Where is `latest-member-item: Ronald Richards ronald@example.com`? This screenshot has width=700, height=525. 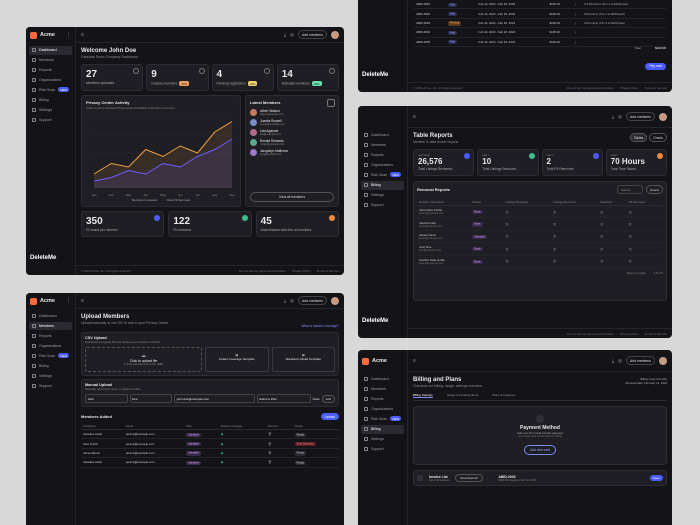 latest-member-item: Ronald Richards ronald@example.com is located at coordinates (292, 143).